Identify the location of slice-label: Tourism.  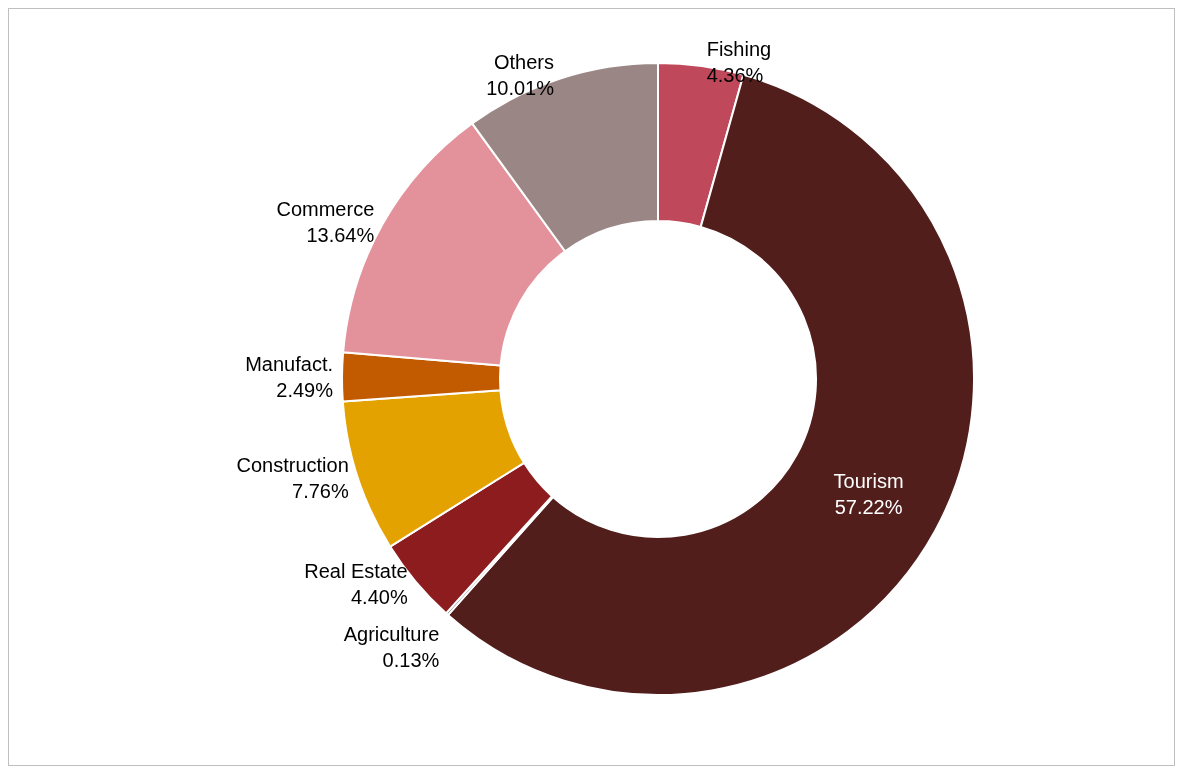
(868, 481).